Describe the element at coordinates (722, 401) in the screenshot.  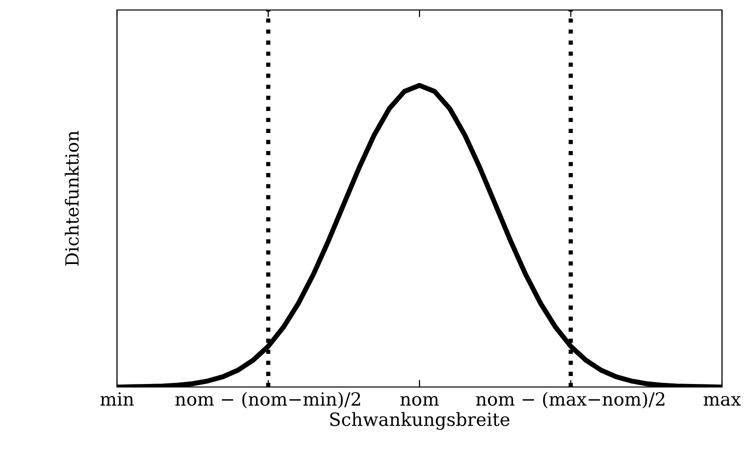
I see `x-tick-label: max` at that location.